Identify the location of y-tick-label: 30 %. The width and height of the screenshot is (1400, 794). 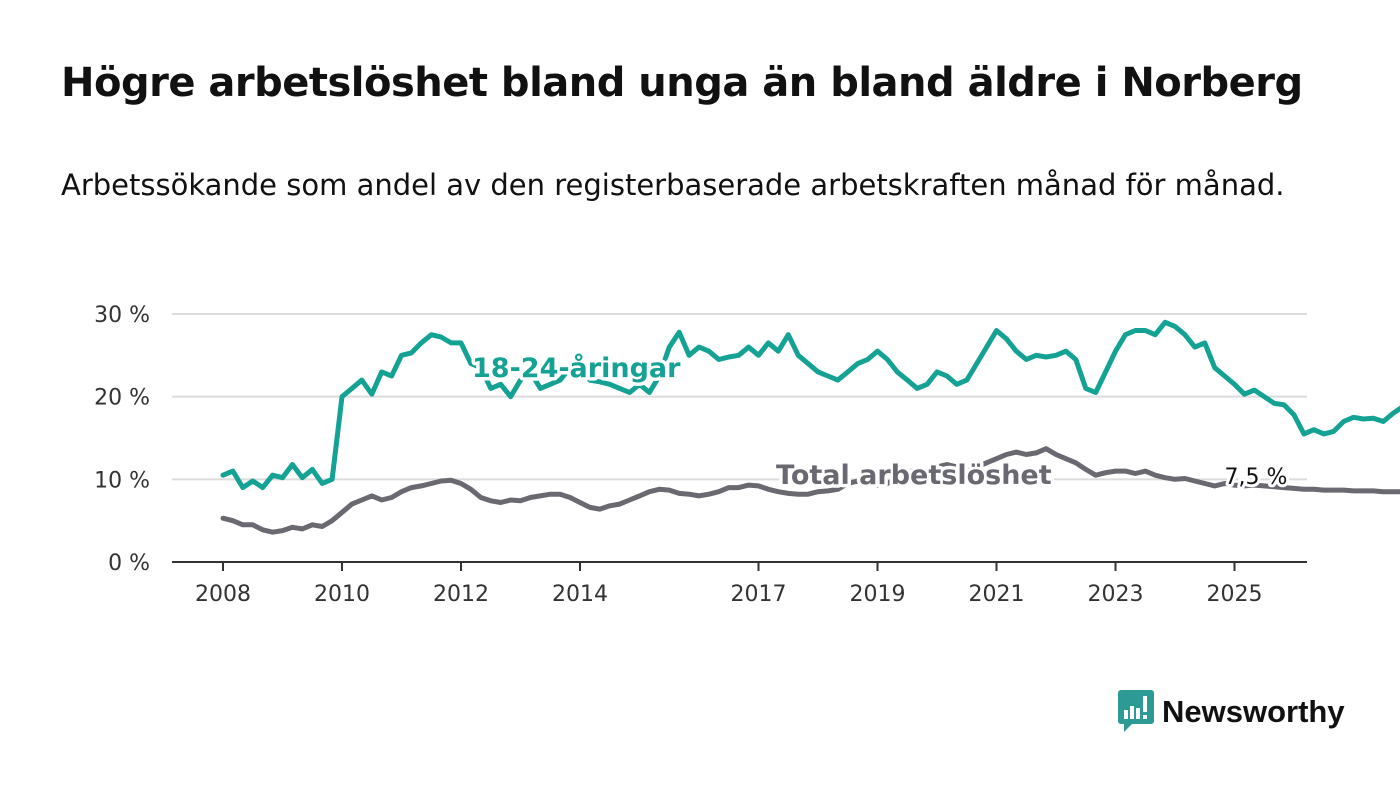
(122, 315).